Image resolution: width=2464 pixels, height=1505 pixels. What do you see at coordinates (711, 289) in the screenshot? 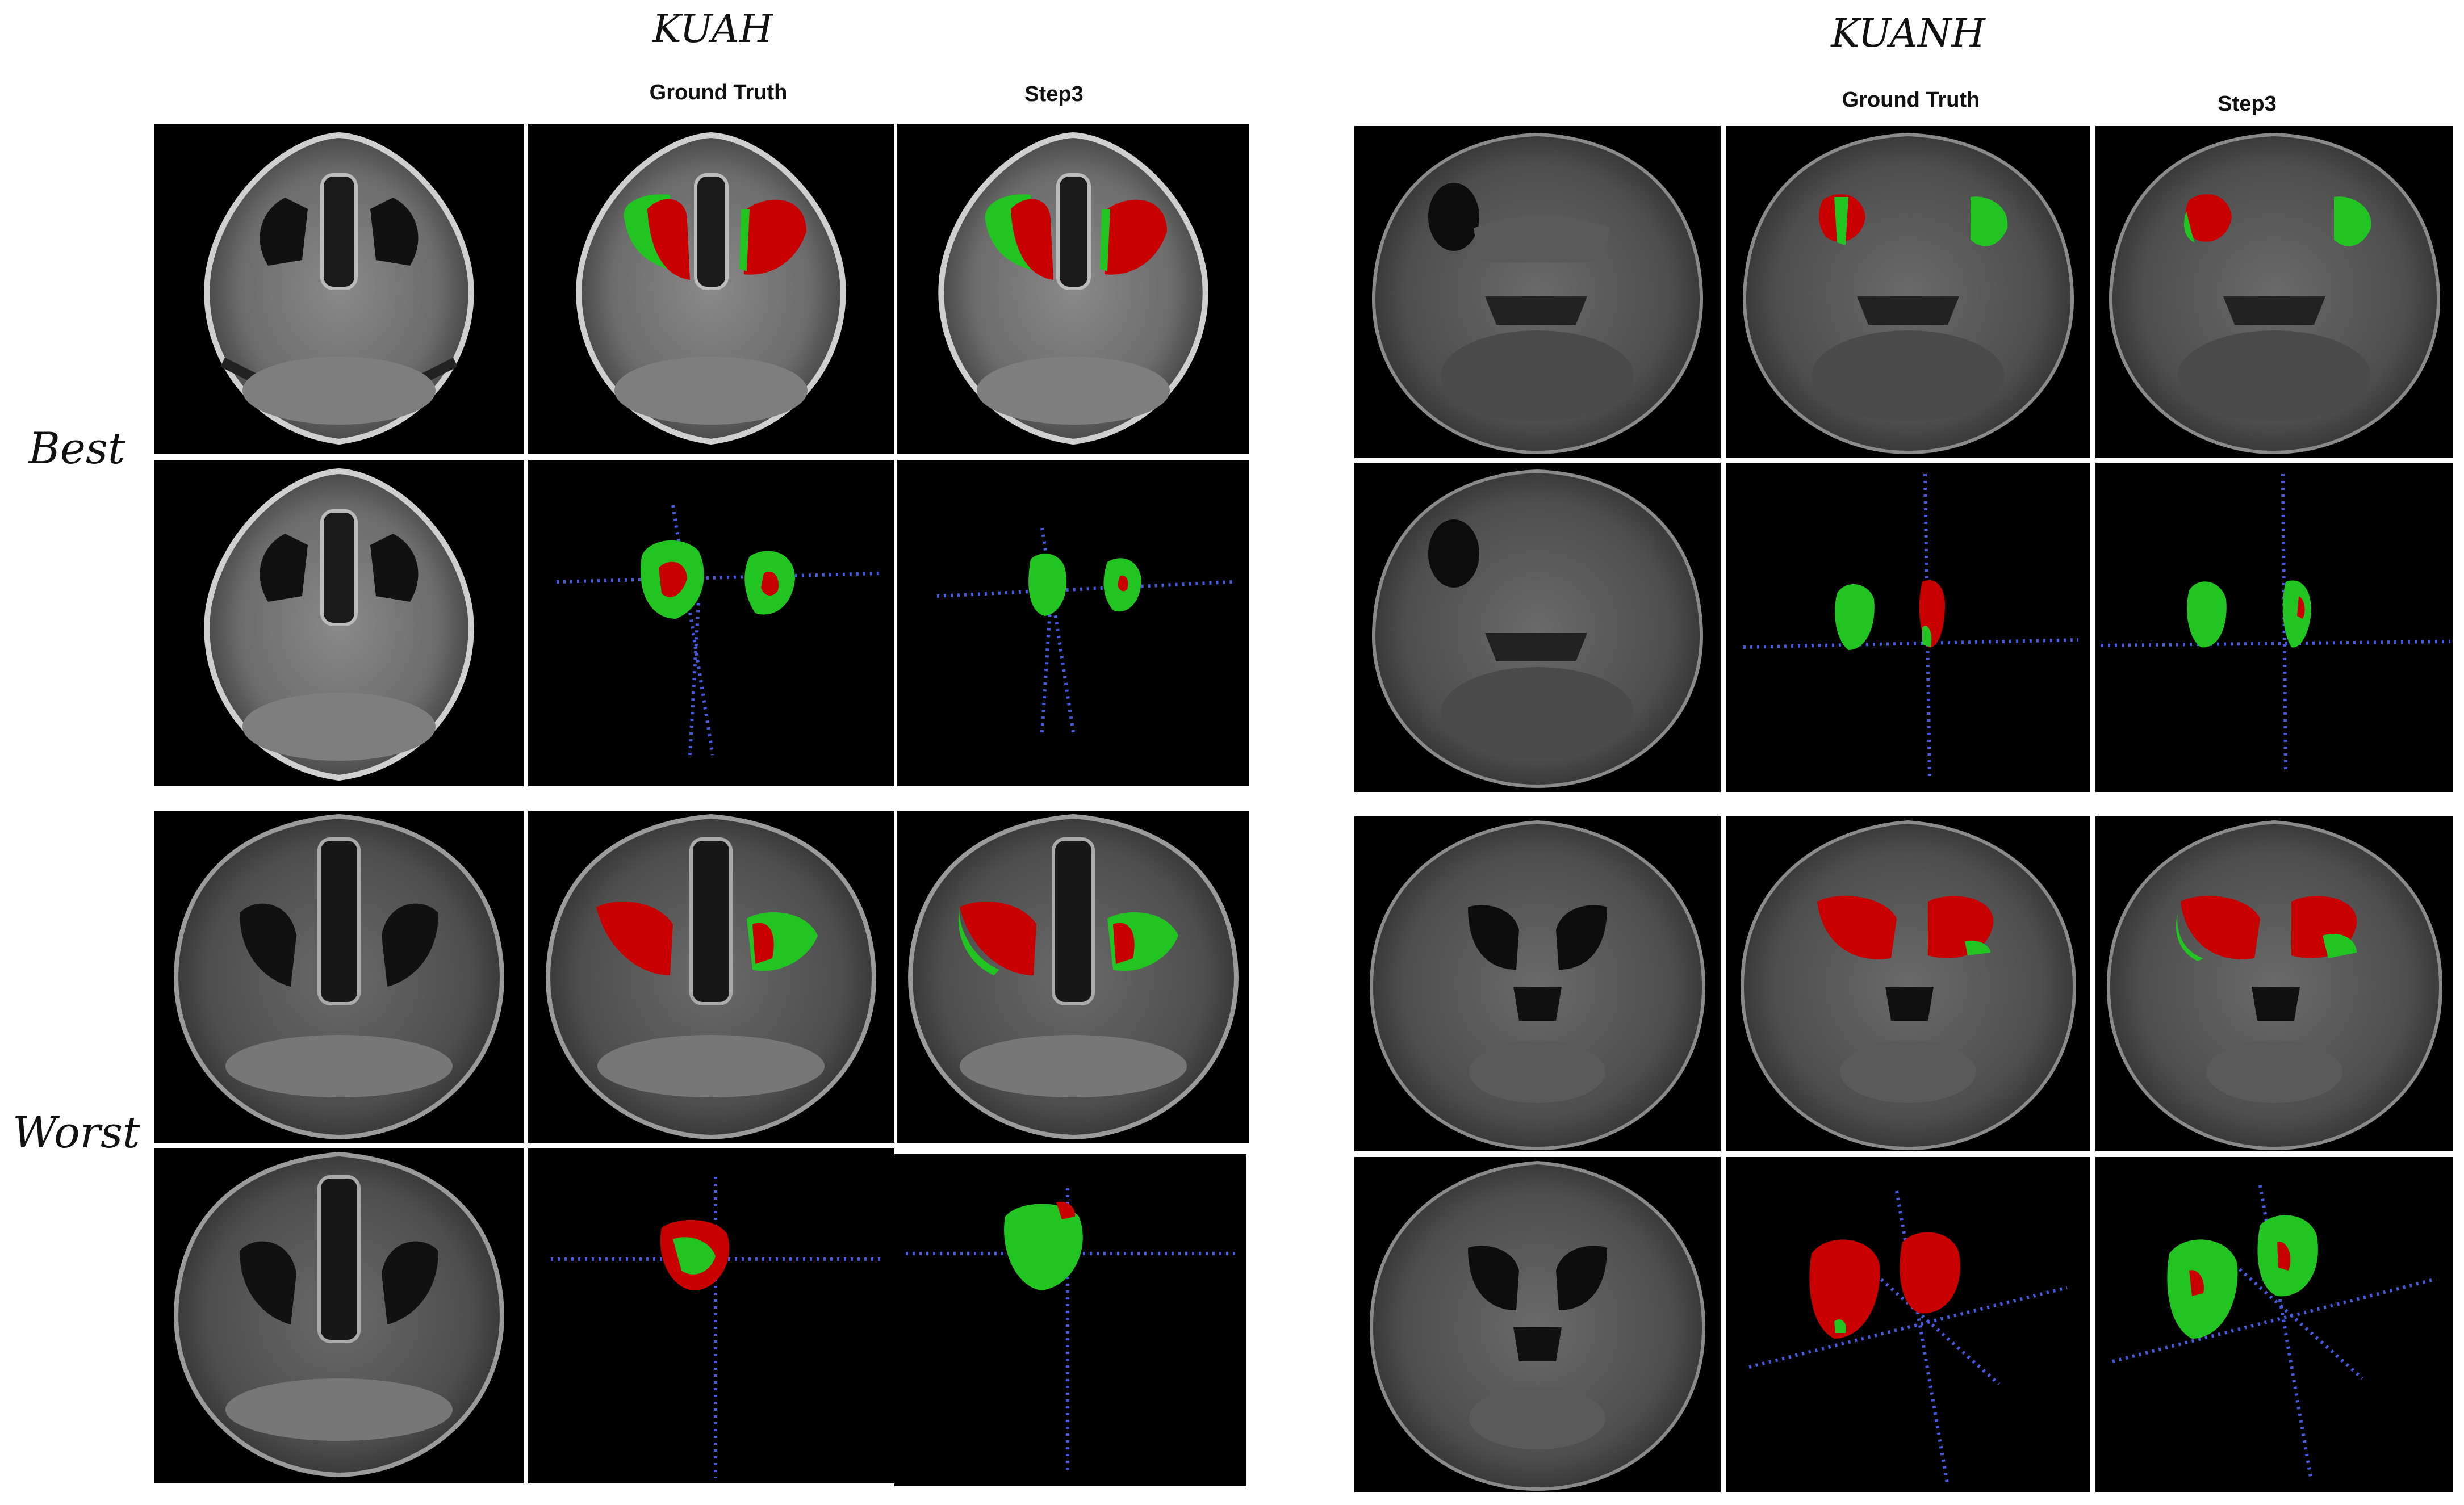
I see `kuah-best-ct-ground-truth` at bounding box center [711, 289].